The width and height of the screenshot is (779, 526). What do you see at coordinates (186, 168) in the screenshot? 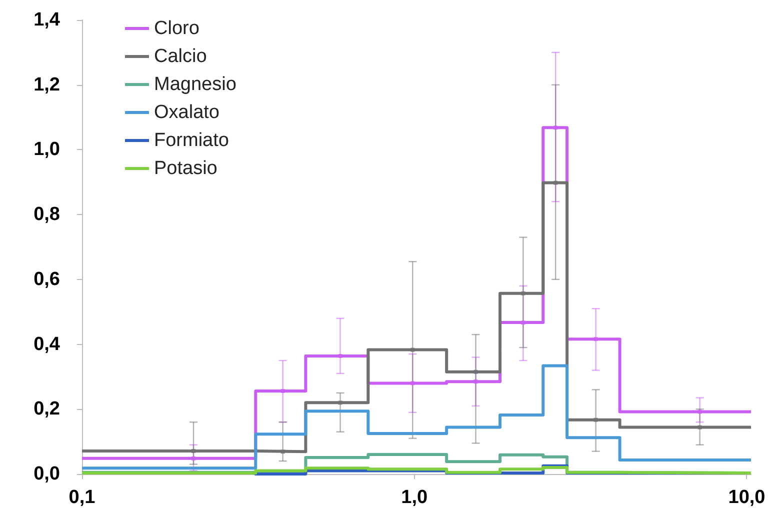
I see `legend-label: Potasio` at bounding box center [186, 168].